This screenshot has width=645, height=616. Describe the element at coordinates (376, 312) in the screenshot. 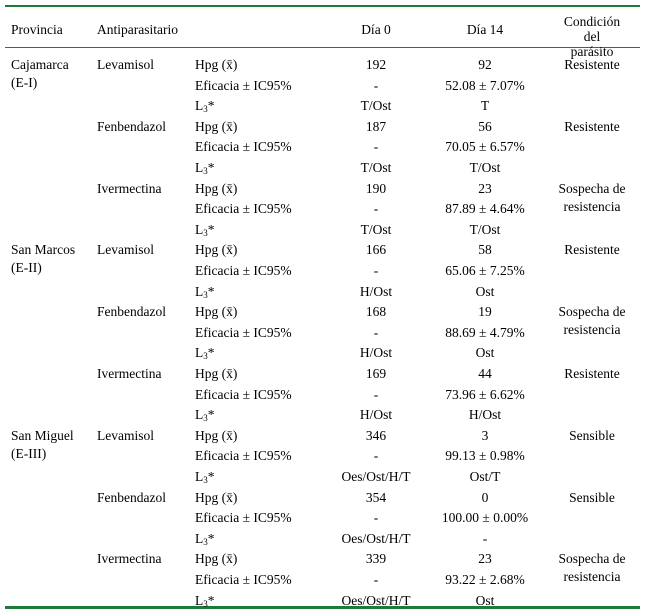

I see `hpg-day0: 168` at that location.